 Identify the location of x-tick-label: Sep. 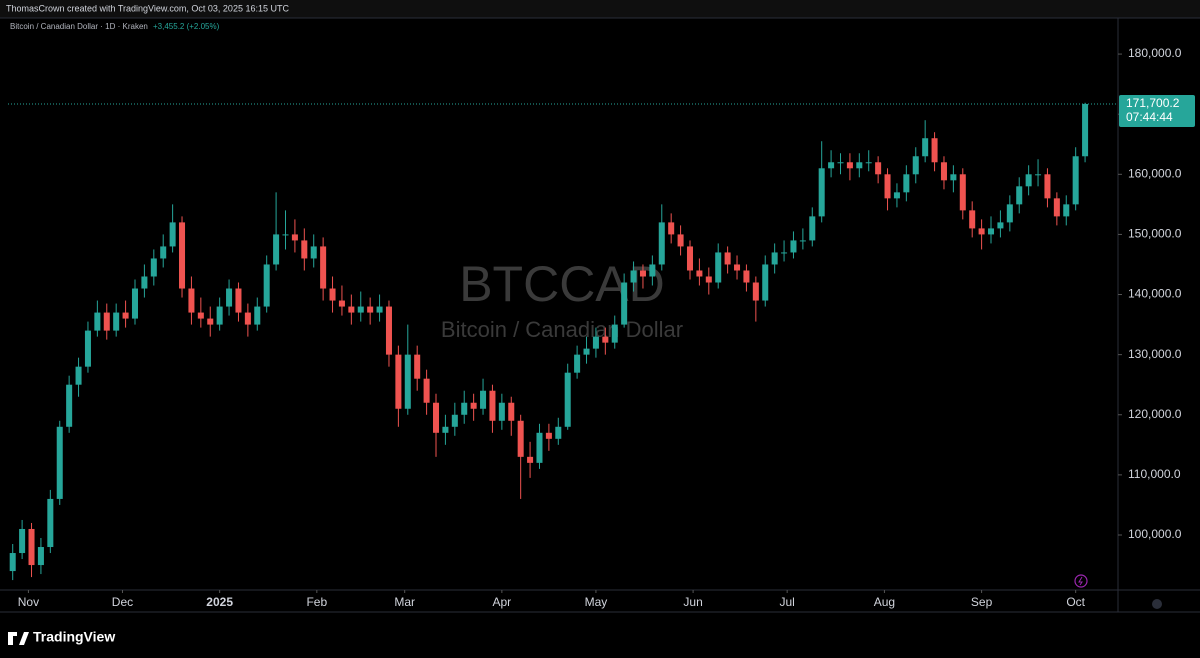
(982, 602).